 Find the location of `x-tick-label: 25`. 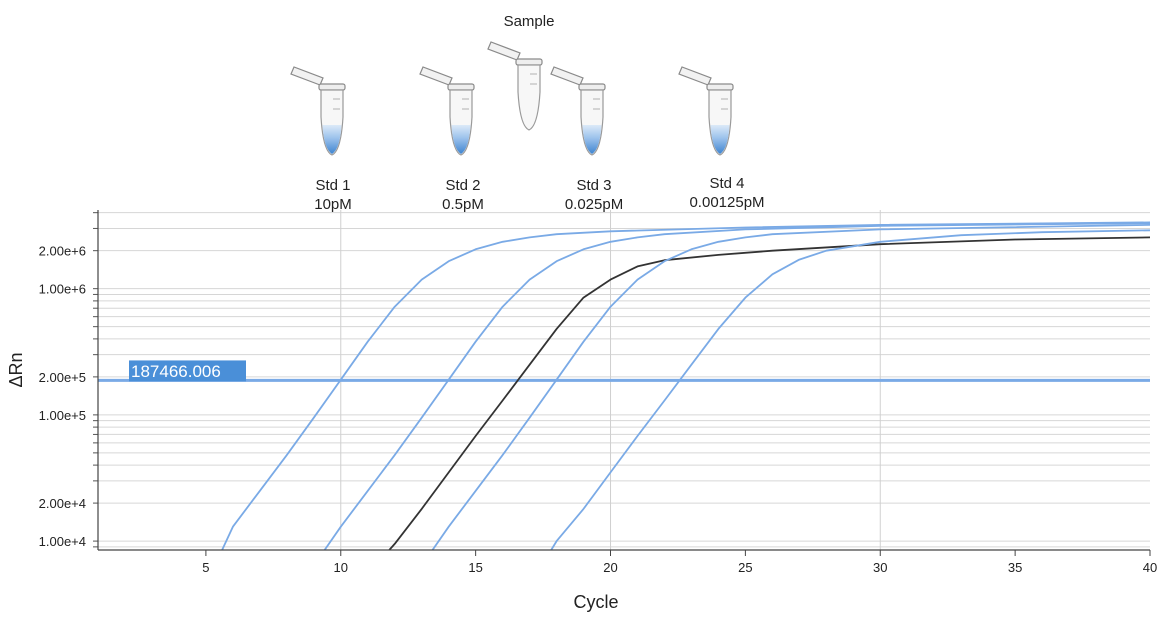

x-tick-label: 25 is located at coordinates (745, 567).